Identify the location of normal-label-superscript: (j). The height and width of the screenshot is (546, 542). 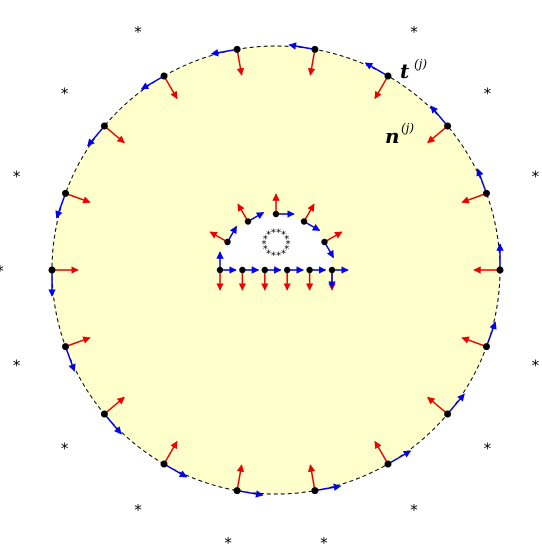
(407, 128).